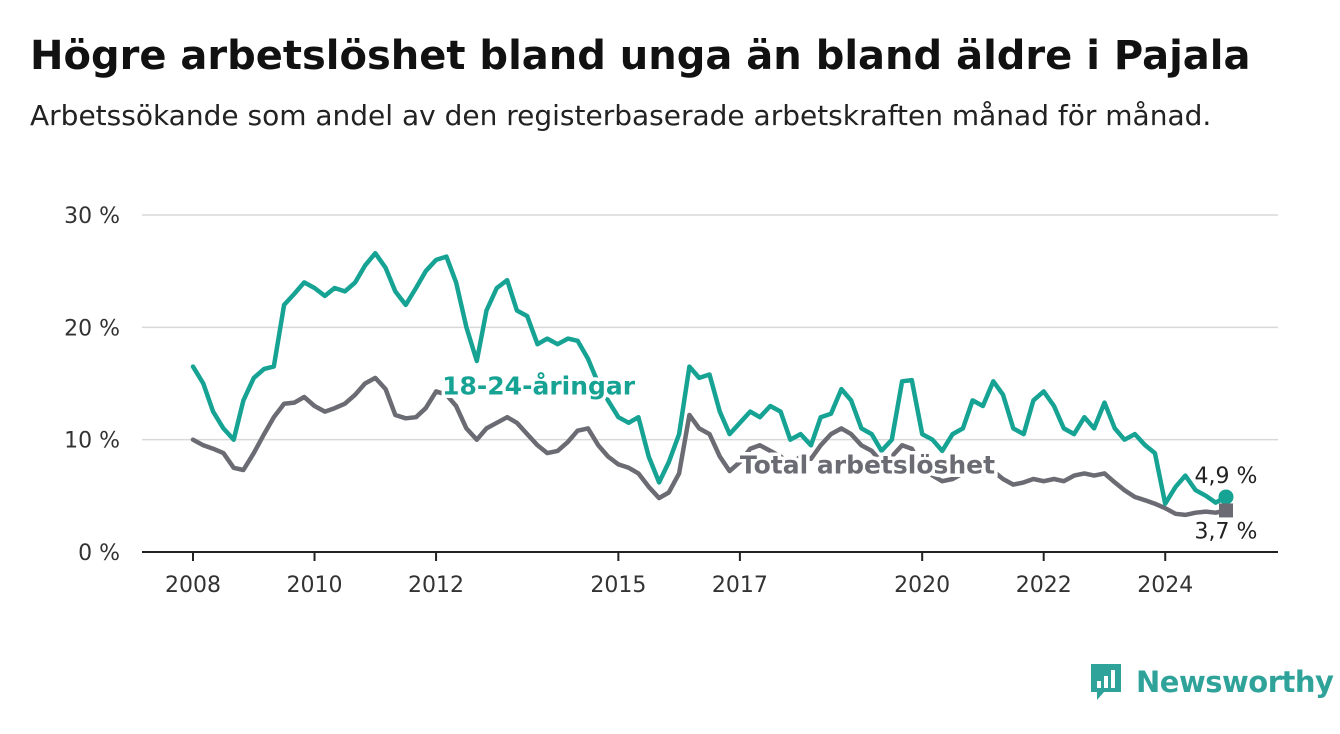  What do you see at coordinates (1106, 682) in the screenshot?
I see `newsworthy-logo-icon` at bounding box center [1106, 682].